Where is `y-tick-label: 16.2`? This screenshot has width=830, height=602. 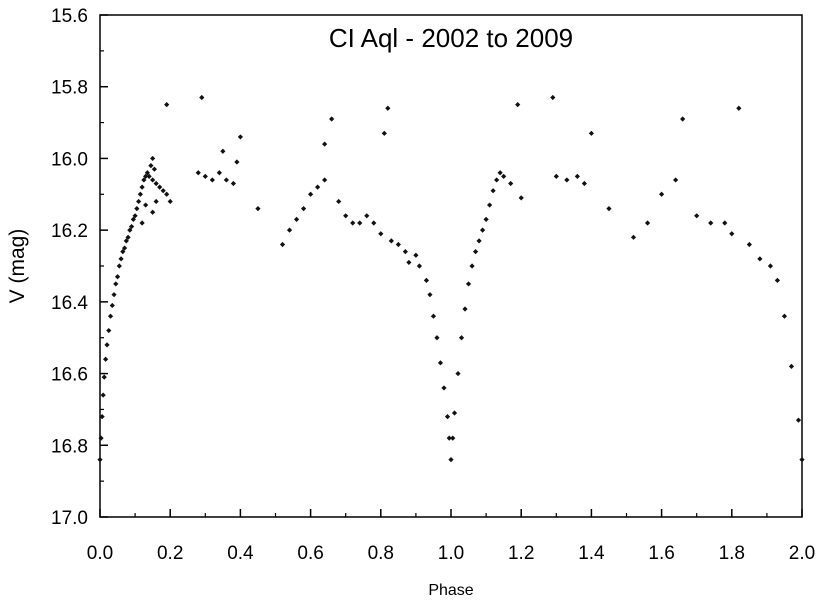
y-tick-label: 16.2 is located at coordinates (69, 231).